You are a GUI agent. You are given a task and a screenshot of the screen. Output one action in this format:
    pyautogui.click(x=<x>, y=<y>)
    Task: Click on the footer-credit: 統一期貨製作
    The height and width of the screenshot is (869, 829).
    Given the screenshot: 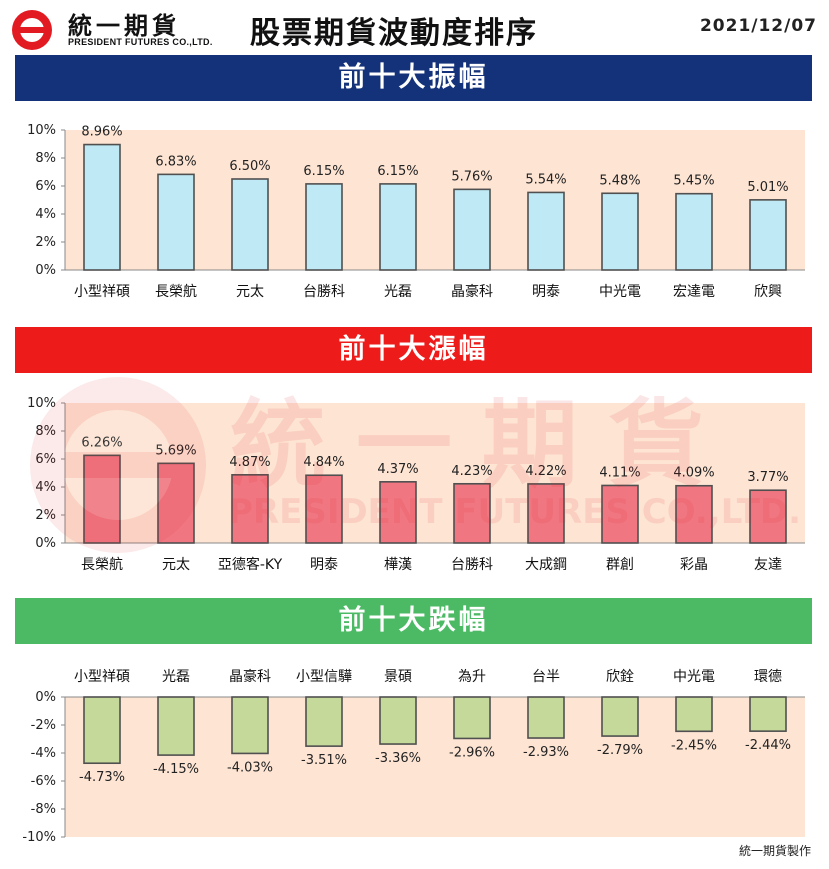 What is the action you would take?
    pyautogui.click(x=774, y=851)
    